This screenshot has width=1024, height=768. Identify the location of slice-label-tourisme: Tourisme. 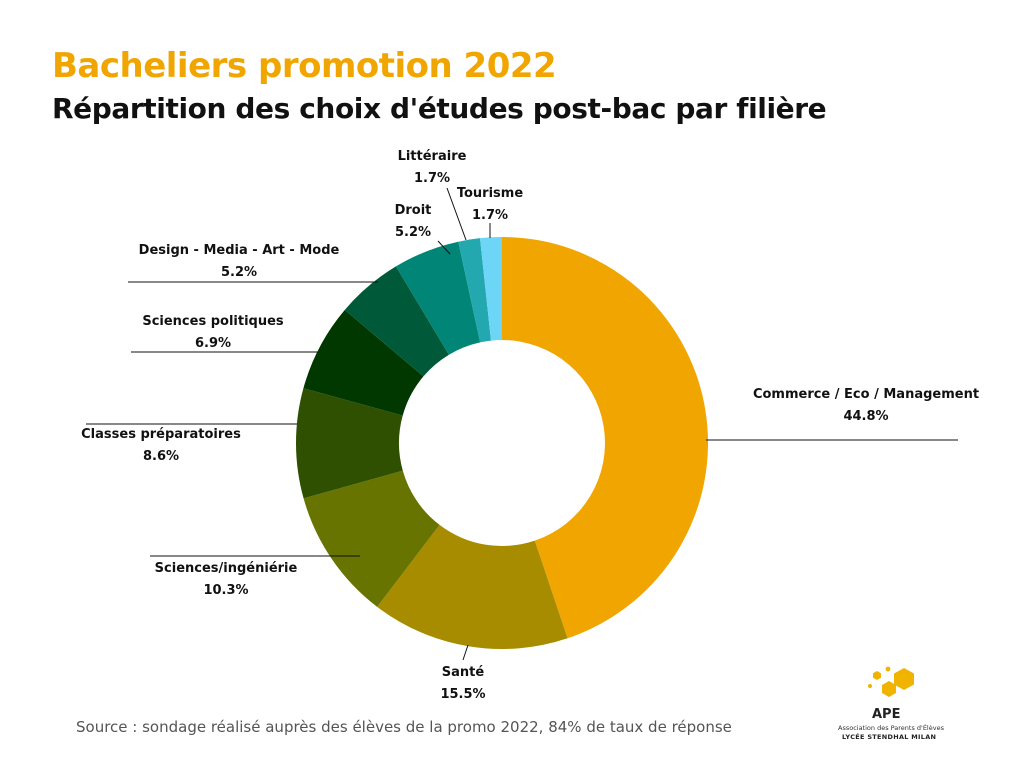
(490, 193).